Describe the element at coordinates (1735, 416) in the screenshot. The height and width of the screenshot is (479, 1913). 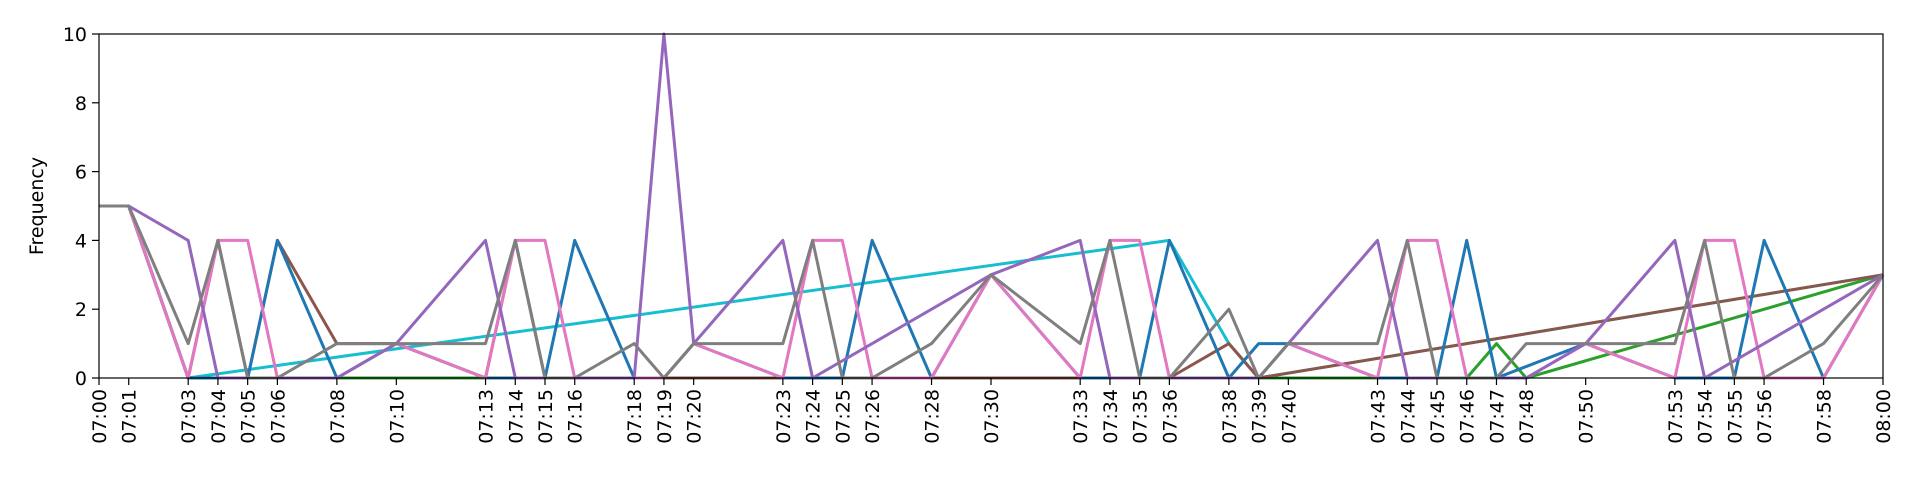
I see `x-tick-label: 07:55` at that location.